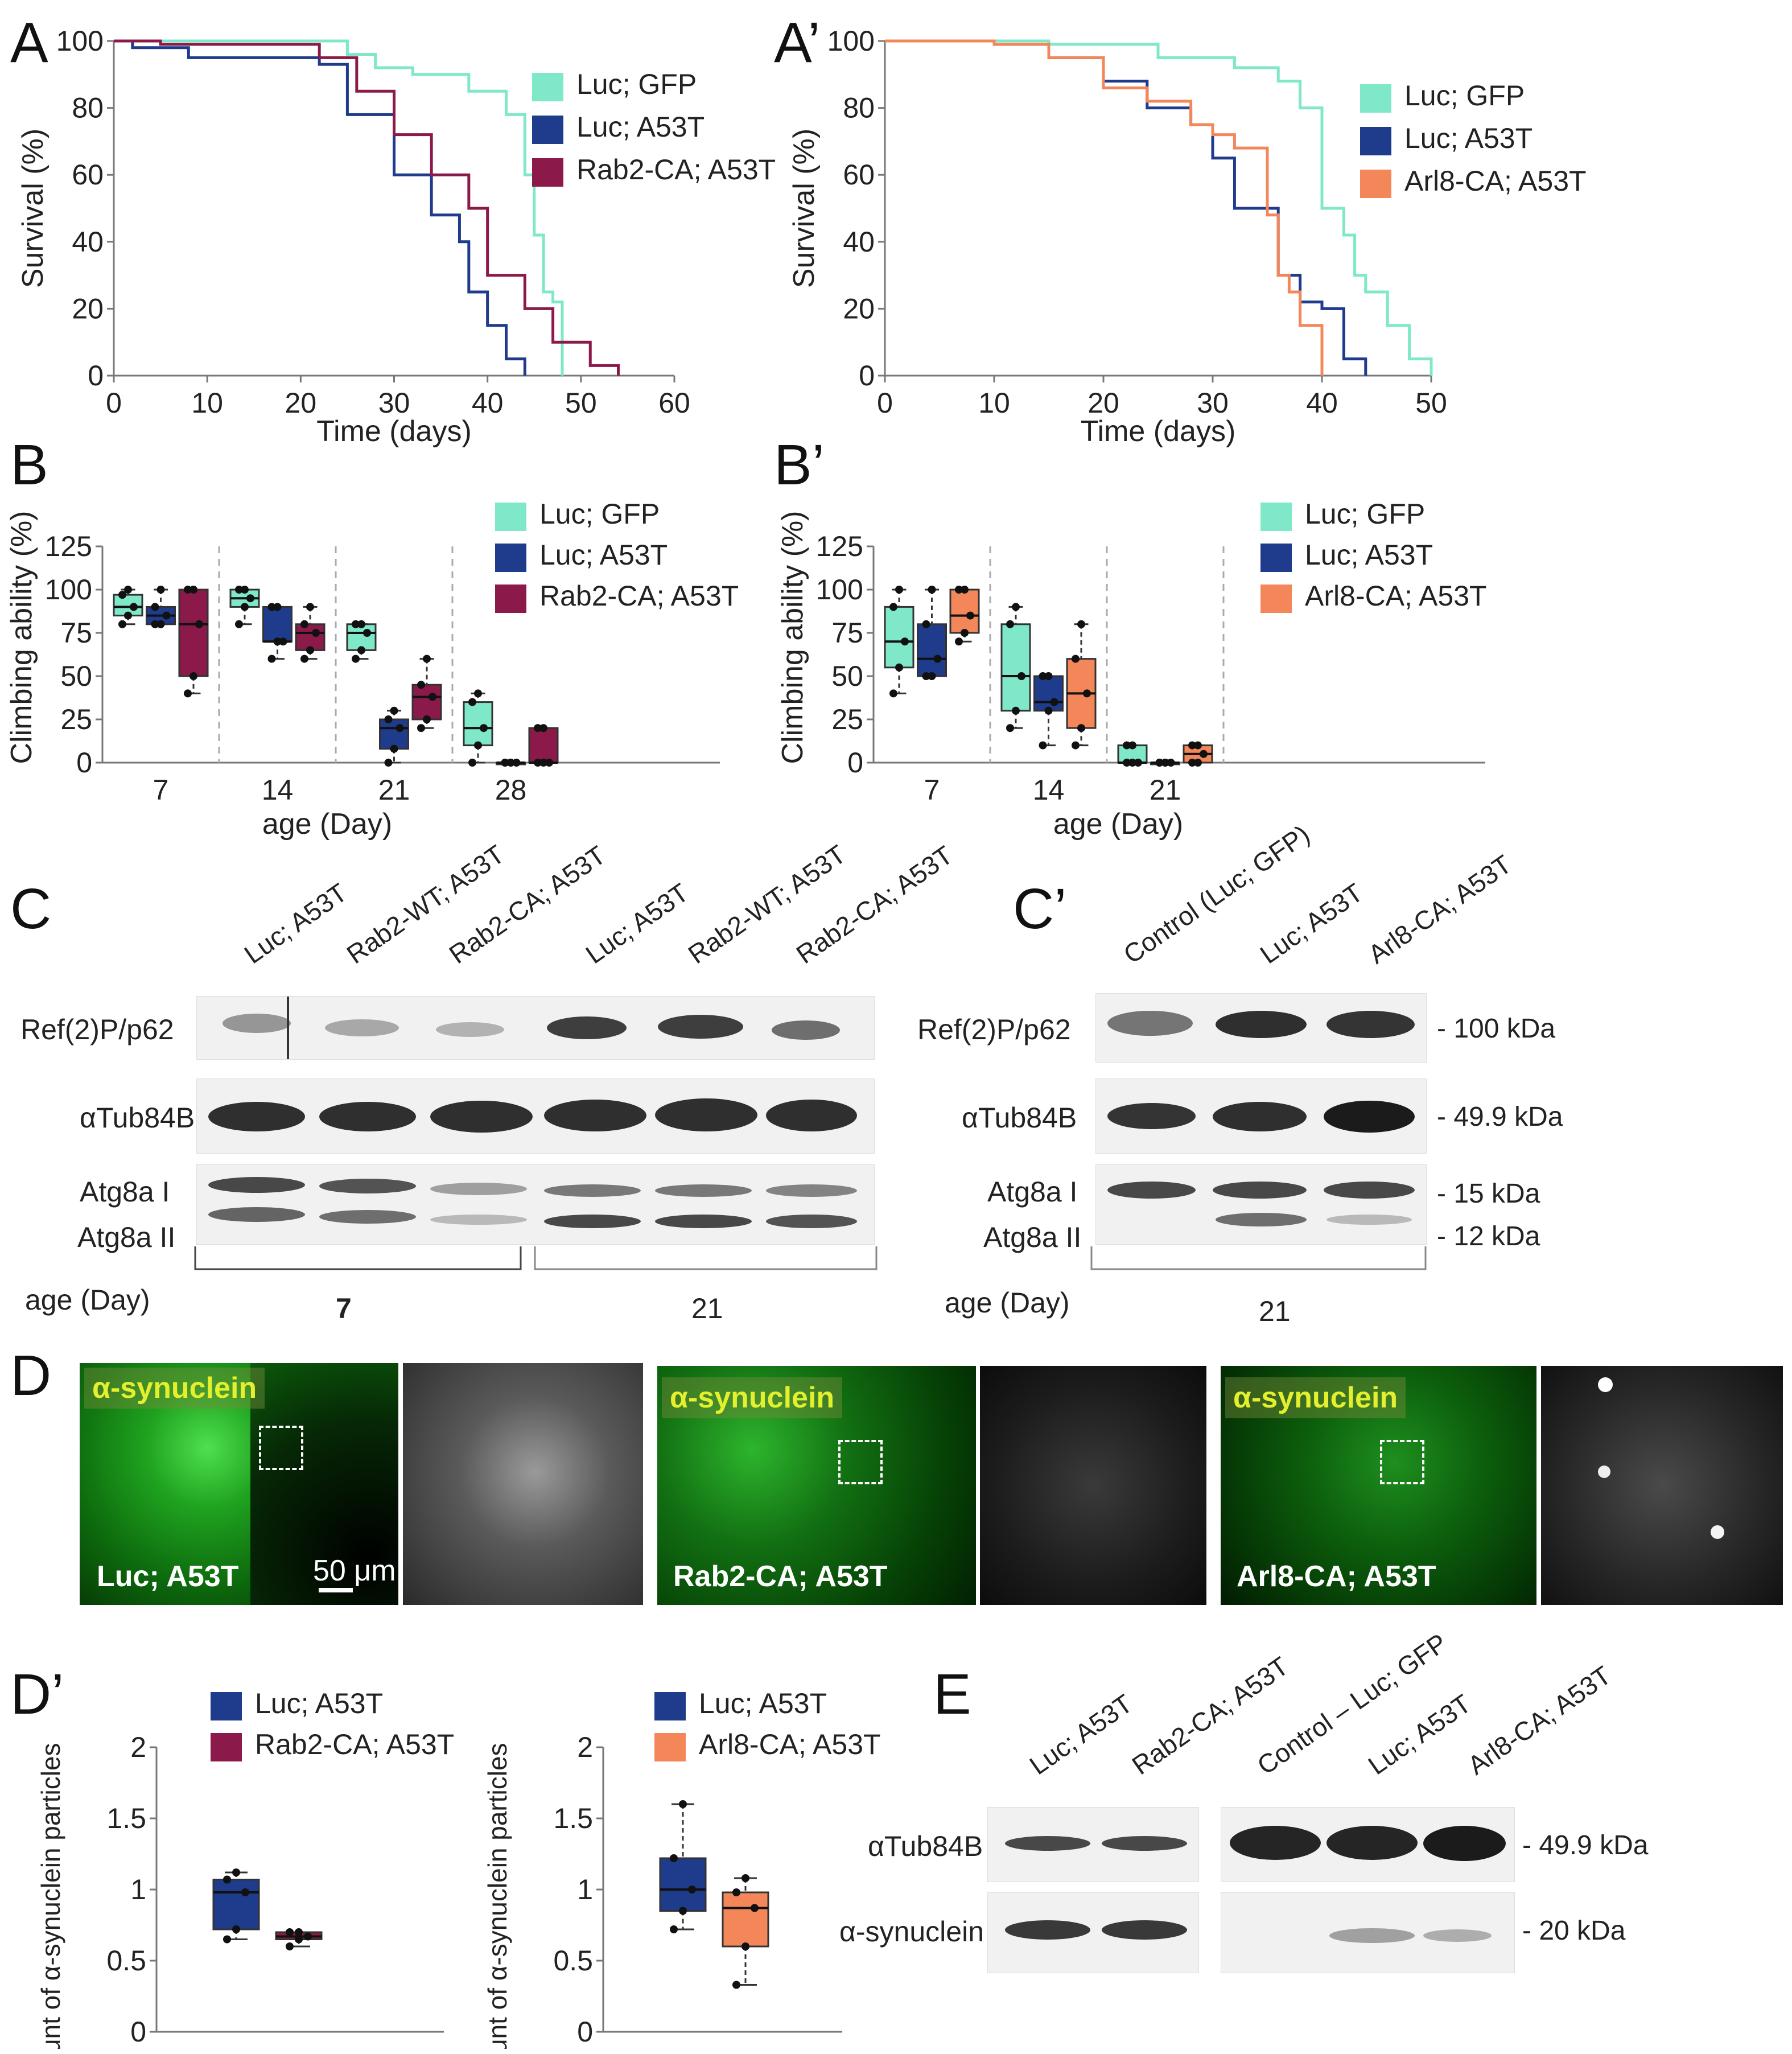 The height and width of the screenshot is (2054, 1792). I want to click on blot-row-label: Atg8a I, so click(1032, 1192).